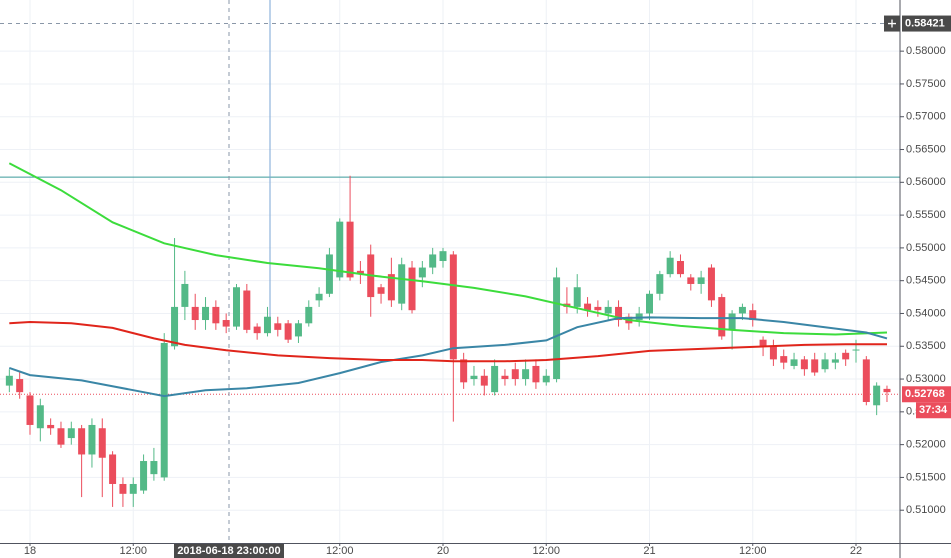  Describe the element at coordinates (926, 84) in the screenshot. I see `y-tick-label: 0.57500` at that location.